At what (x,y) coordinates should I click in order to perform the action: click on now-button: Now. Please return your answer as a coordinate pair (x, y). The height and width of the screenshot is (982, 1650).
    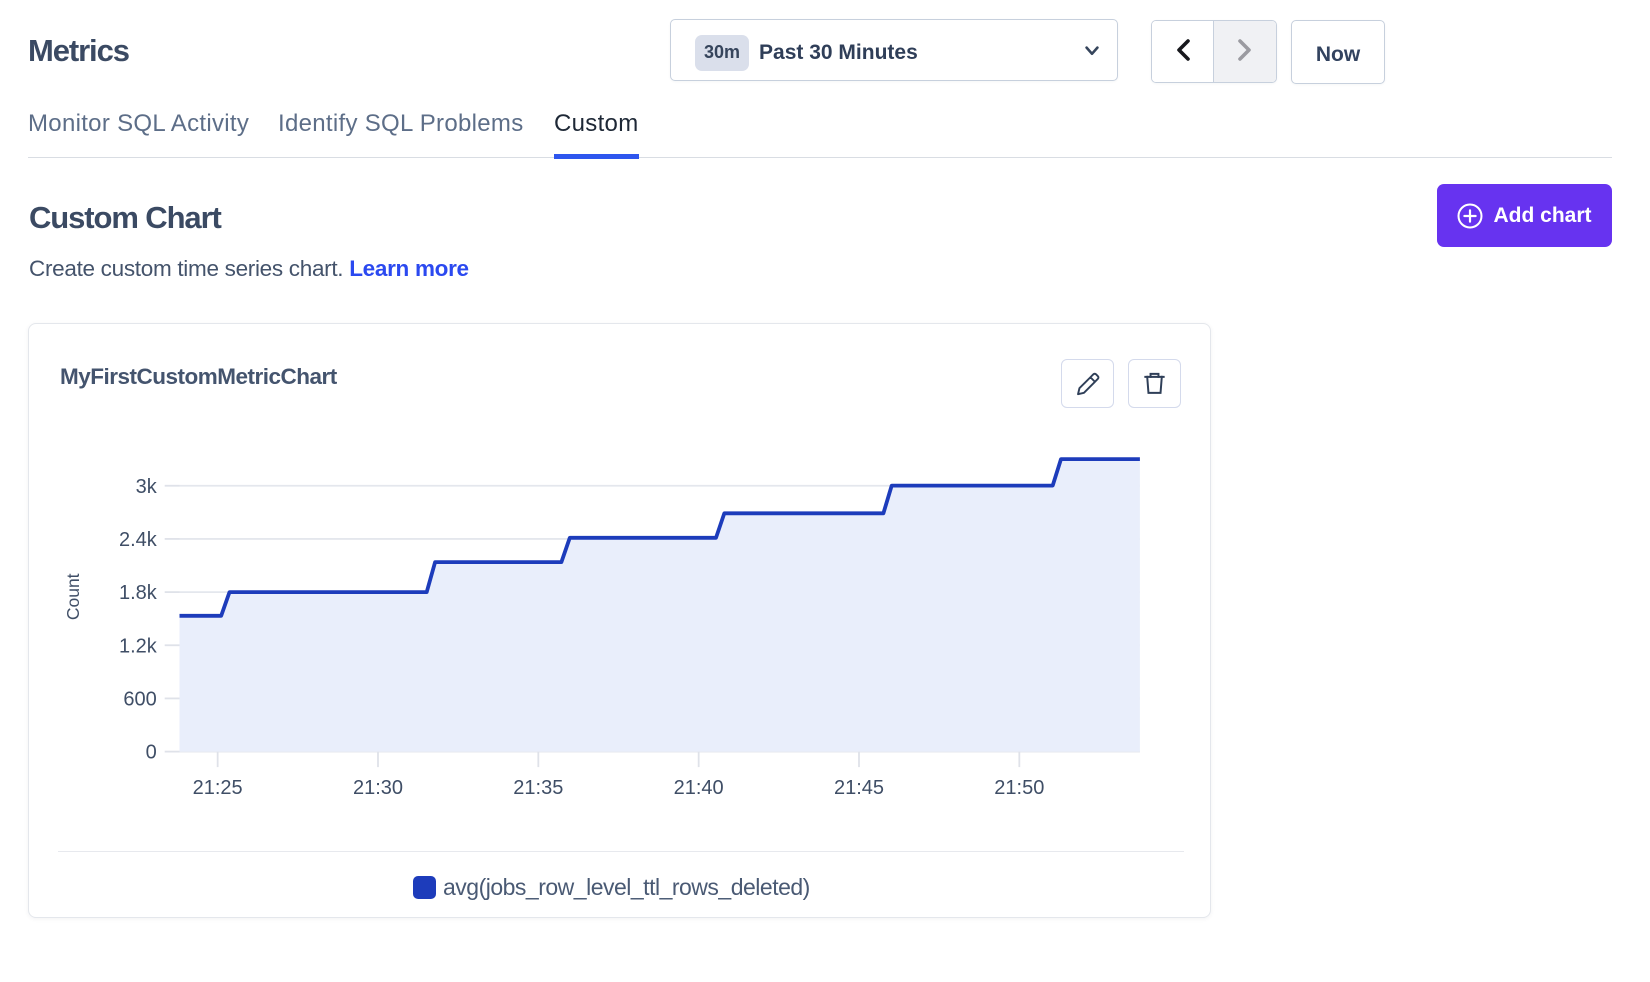
    Looking at the image, I should click on (1338, 52).